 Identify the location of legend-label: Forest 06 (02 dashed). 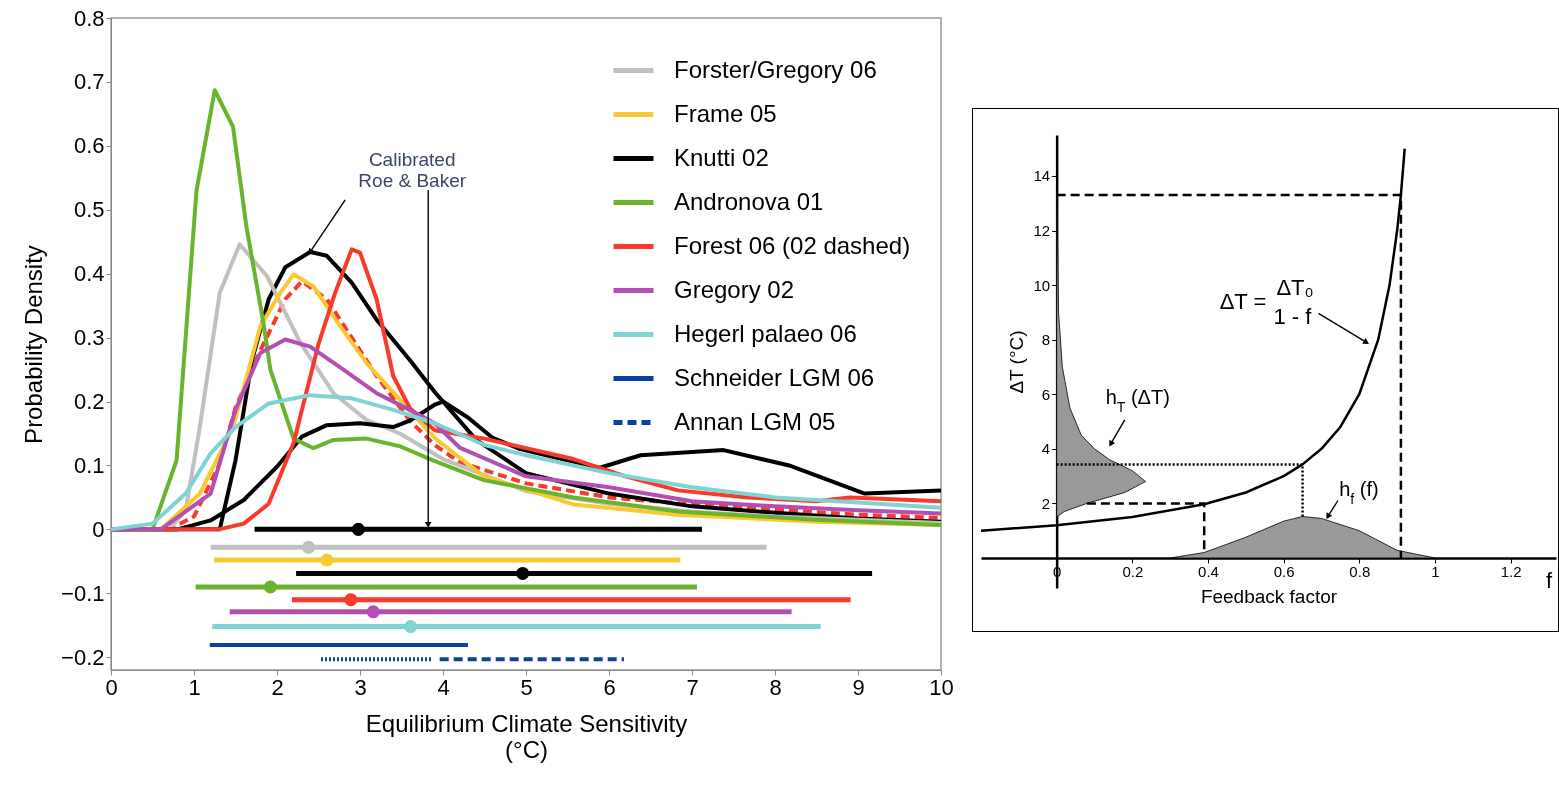
(792, 245).